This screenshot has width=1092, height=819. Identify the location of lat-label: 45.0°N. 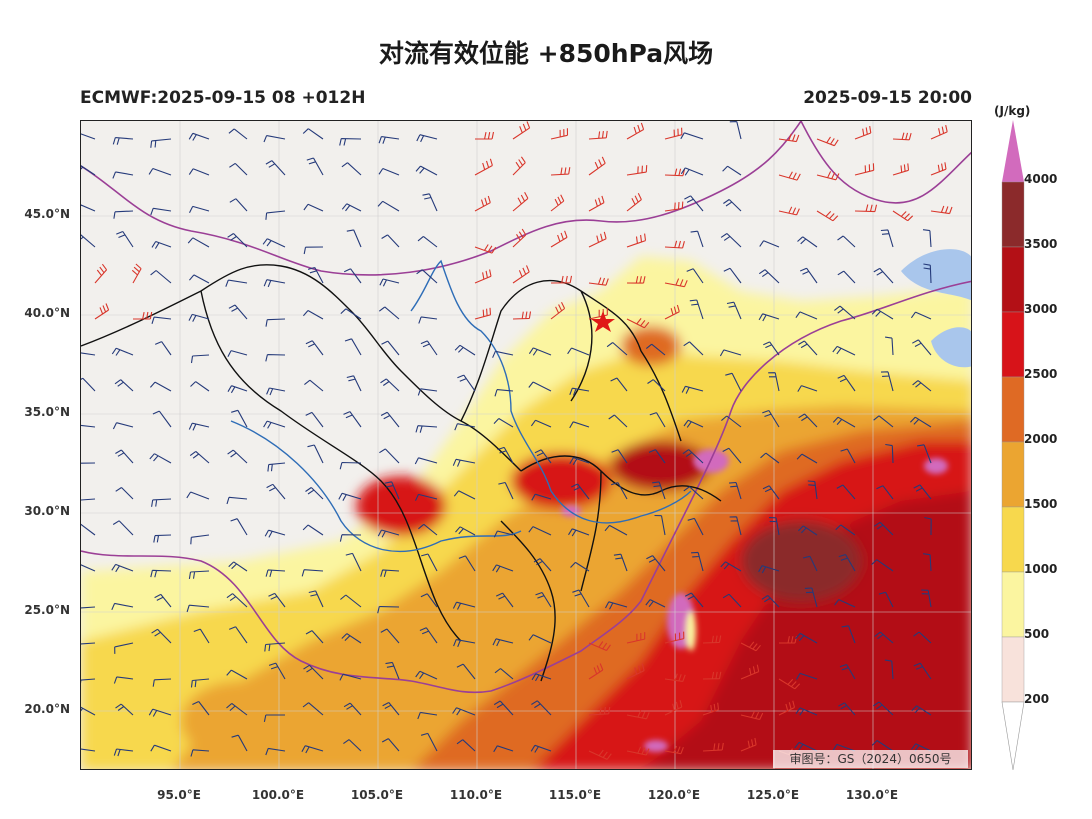
(47, 214).